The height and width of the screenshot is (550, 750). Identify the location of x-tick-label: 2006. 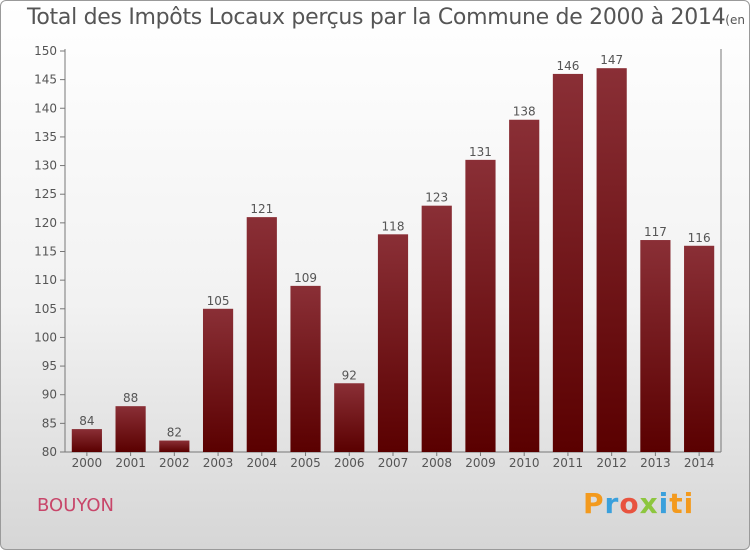
(349, 463).